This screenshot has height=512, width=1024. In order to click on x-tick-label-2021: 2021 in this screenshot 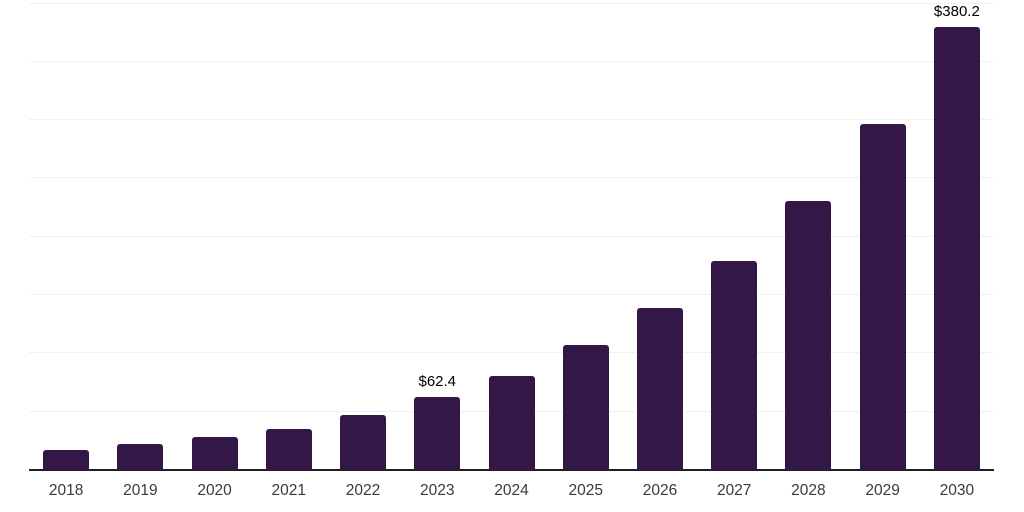, I will do `click(289, 490)`.